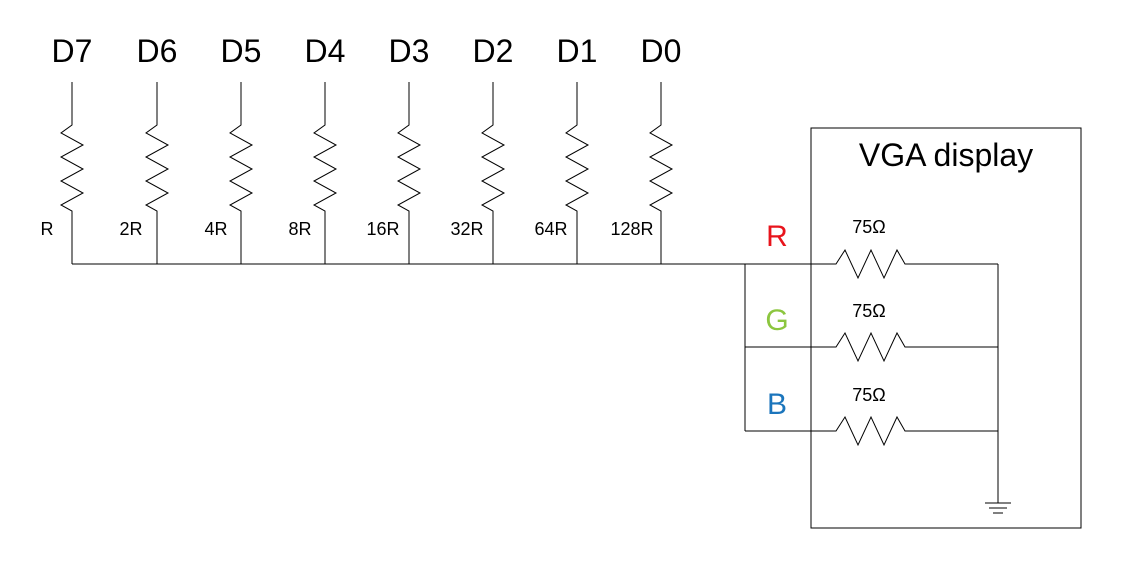  I want to click on resistor-value-d7: R, so click(47, 229).